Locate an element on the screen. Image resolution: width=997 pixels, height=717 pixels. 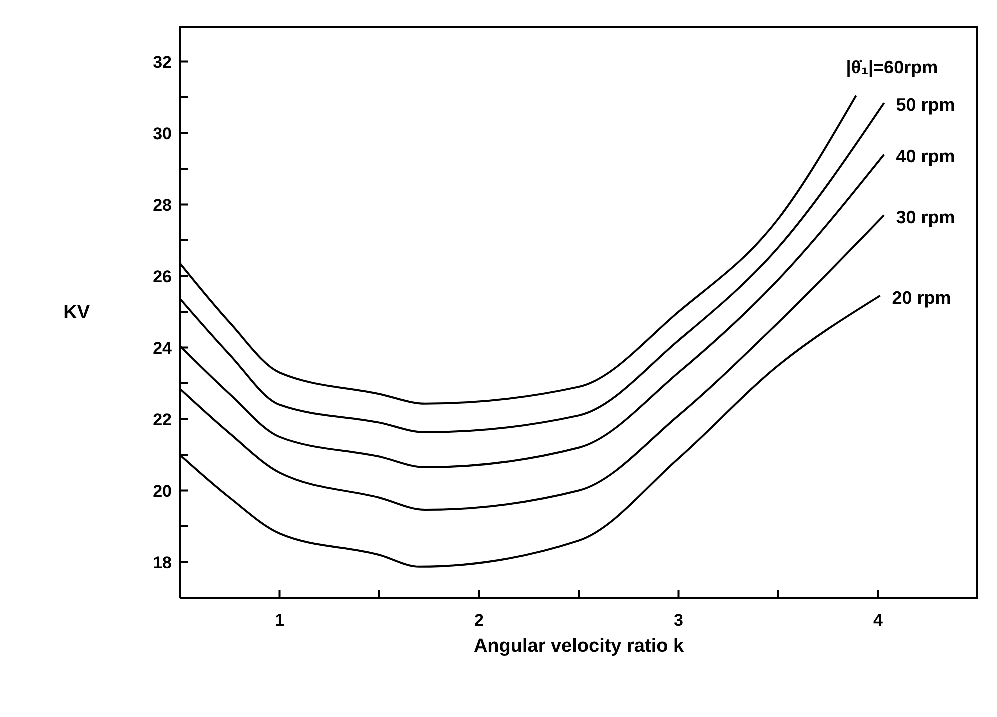
y-tick-label: 30 is located at coordinates (162, 134).